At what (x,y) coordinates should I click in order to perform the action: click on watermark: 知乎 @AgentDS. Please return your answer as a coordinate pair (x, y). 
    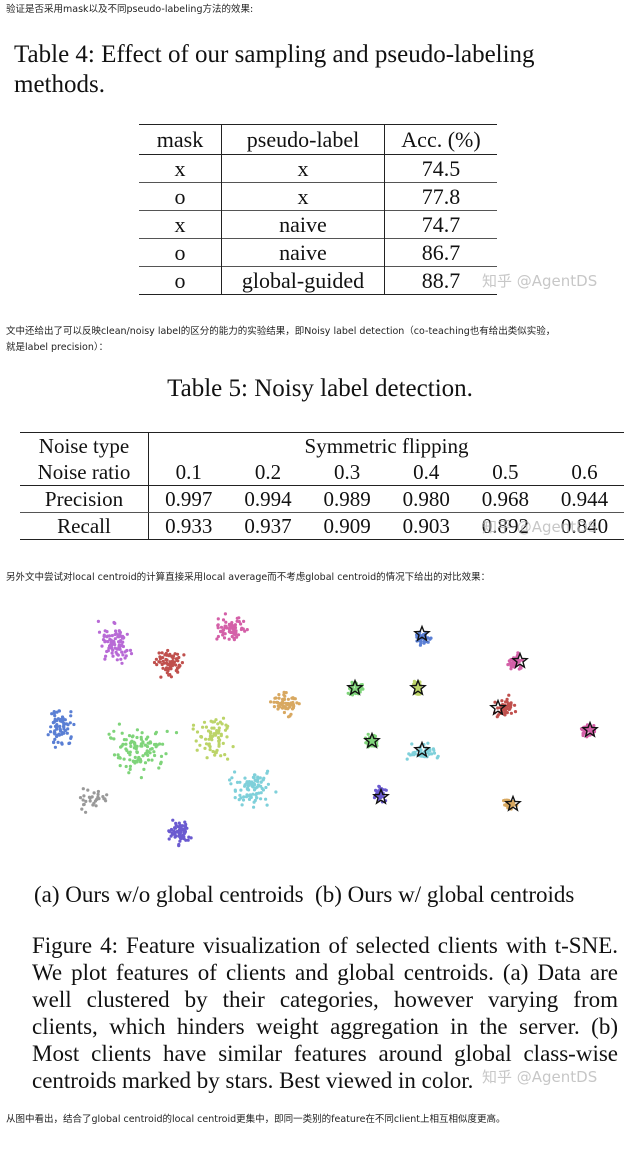
    Looking at the image, I should click on (540, 1077).